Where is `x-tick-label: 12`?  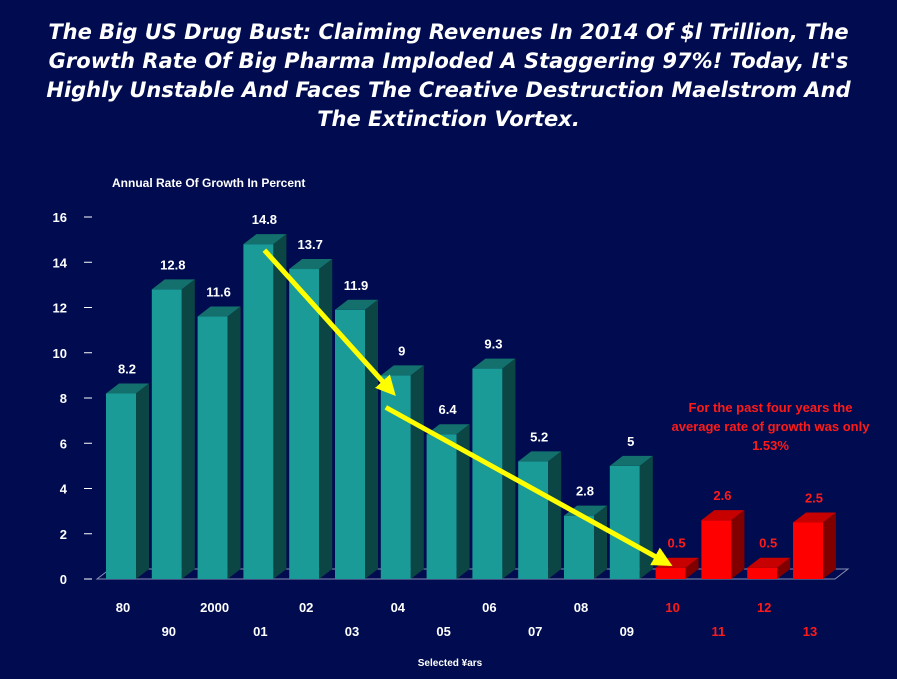 x-tick-label: 12 is located at coordinates (764, 607).